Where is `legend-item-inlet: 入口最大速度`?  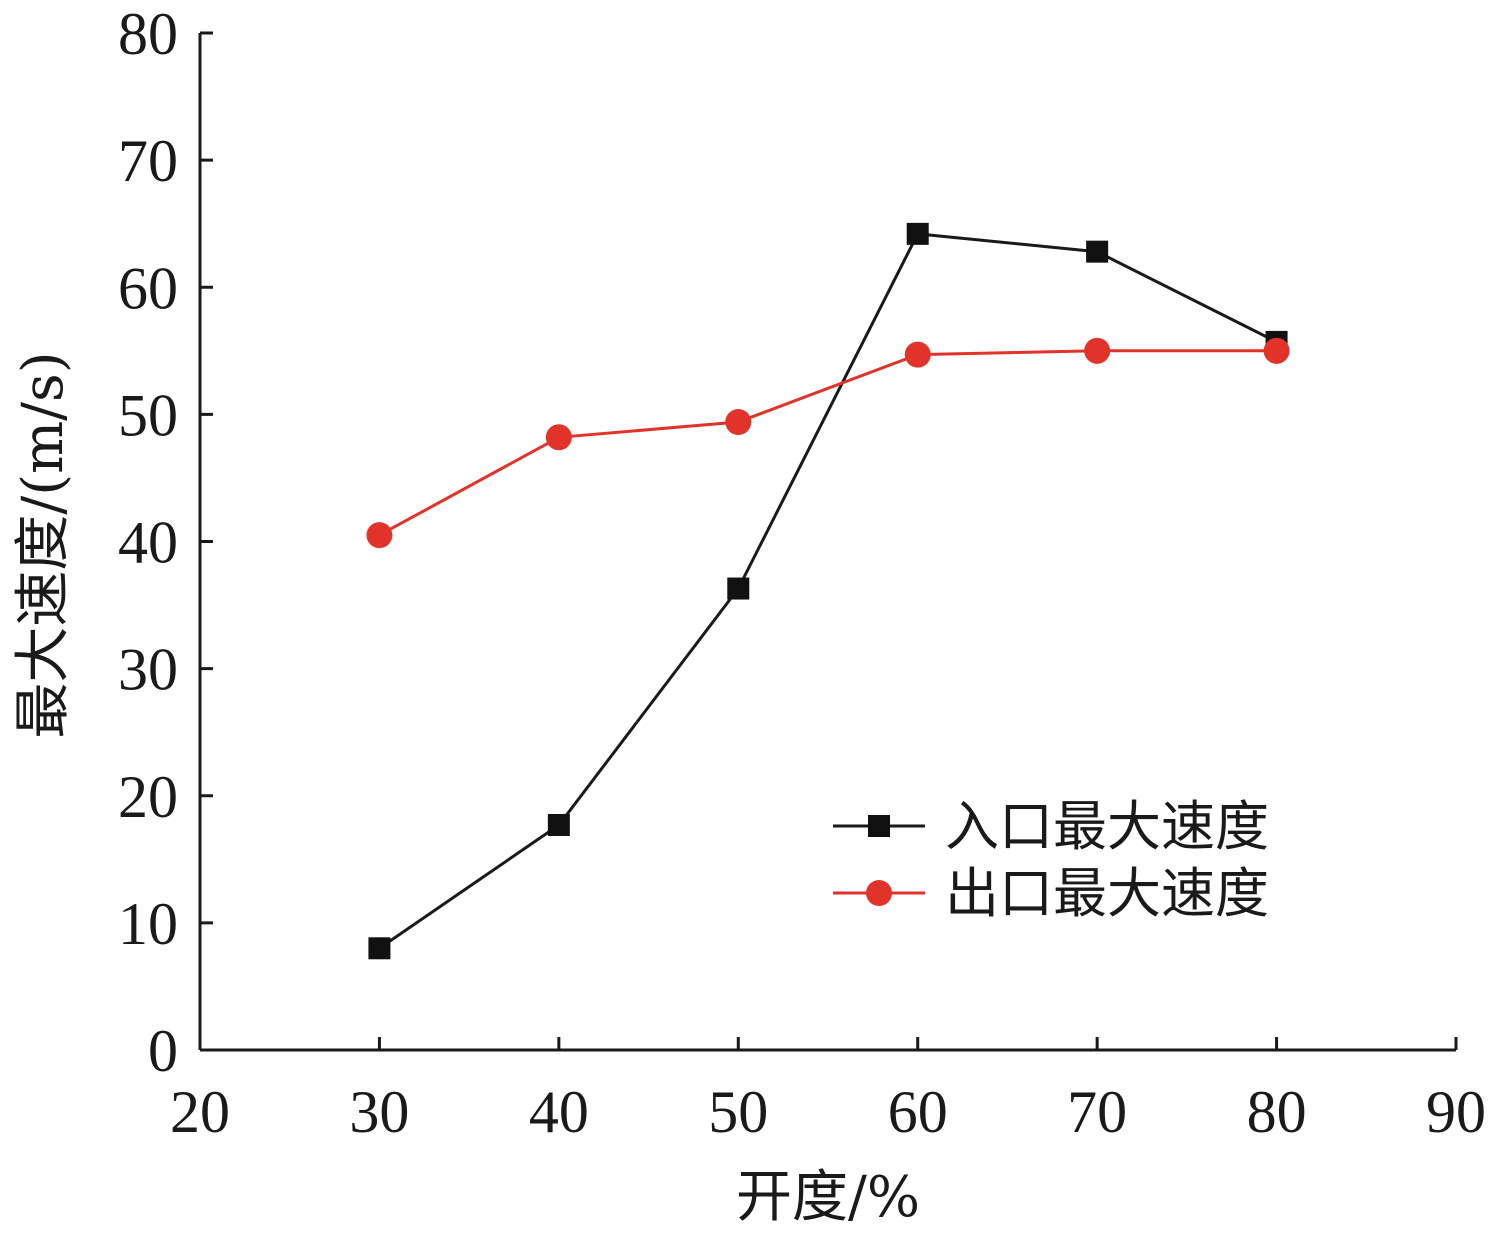 legend-item-inlet: 入口最大速度 is located at coordinates (1051, 826).